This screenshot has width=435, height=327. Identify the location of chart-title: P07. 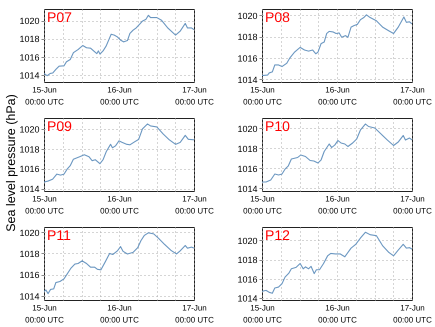
(59, 17).